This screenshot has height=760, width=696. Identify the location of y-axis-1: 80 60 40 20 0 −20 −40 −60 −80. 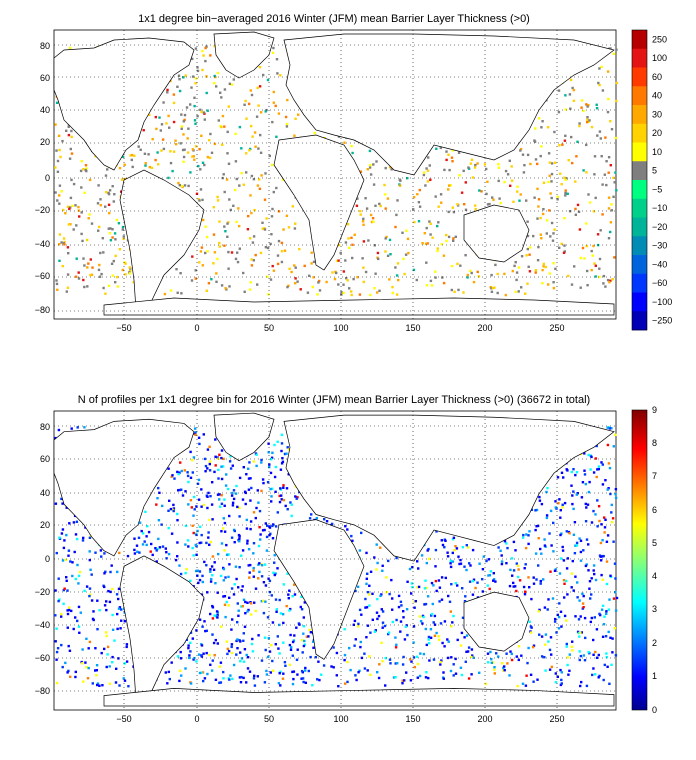
(42, 178).